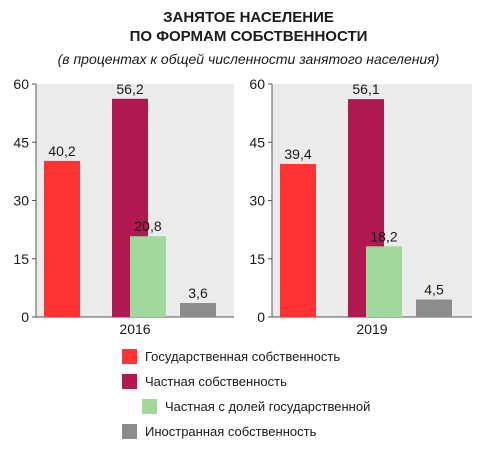  I want to click on x-category-label-2019: 2019, so click(371, 329).